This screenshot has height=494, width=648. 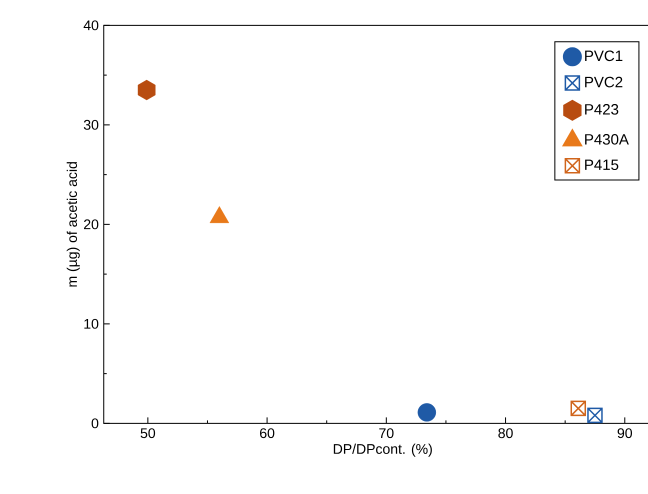 I want to click on x-tick-label: 50, so click(x=148, y=433).